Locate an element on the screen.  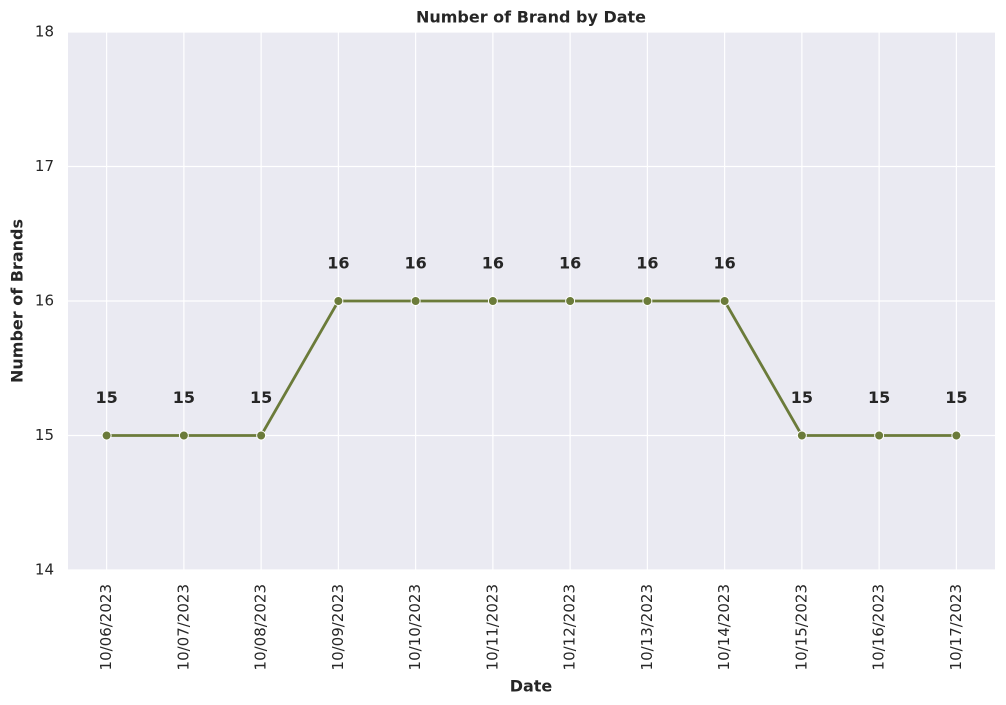
x-axis-label: Date is located at coordinates (531, 686).